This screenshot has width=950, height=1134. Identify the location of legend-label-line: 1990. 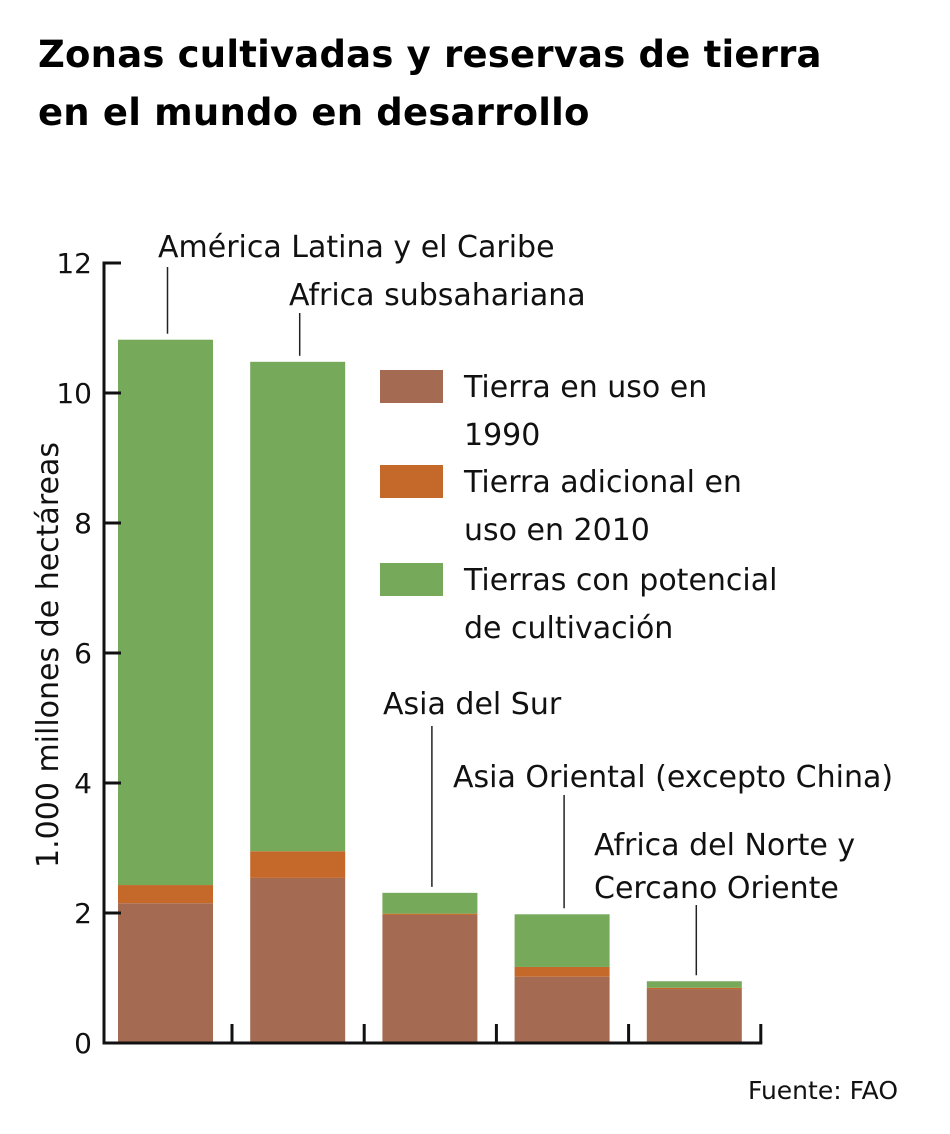
(502, 435).